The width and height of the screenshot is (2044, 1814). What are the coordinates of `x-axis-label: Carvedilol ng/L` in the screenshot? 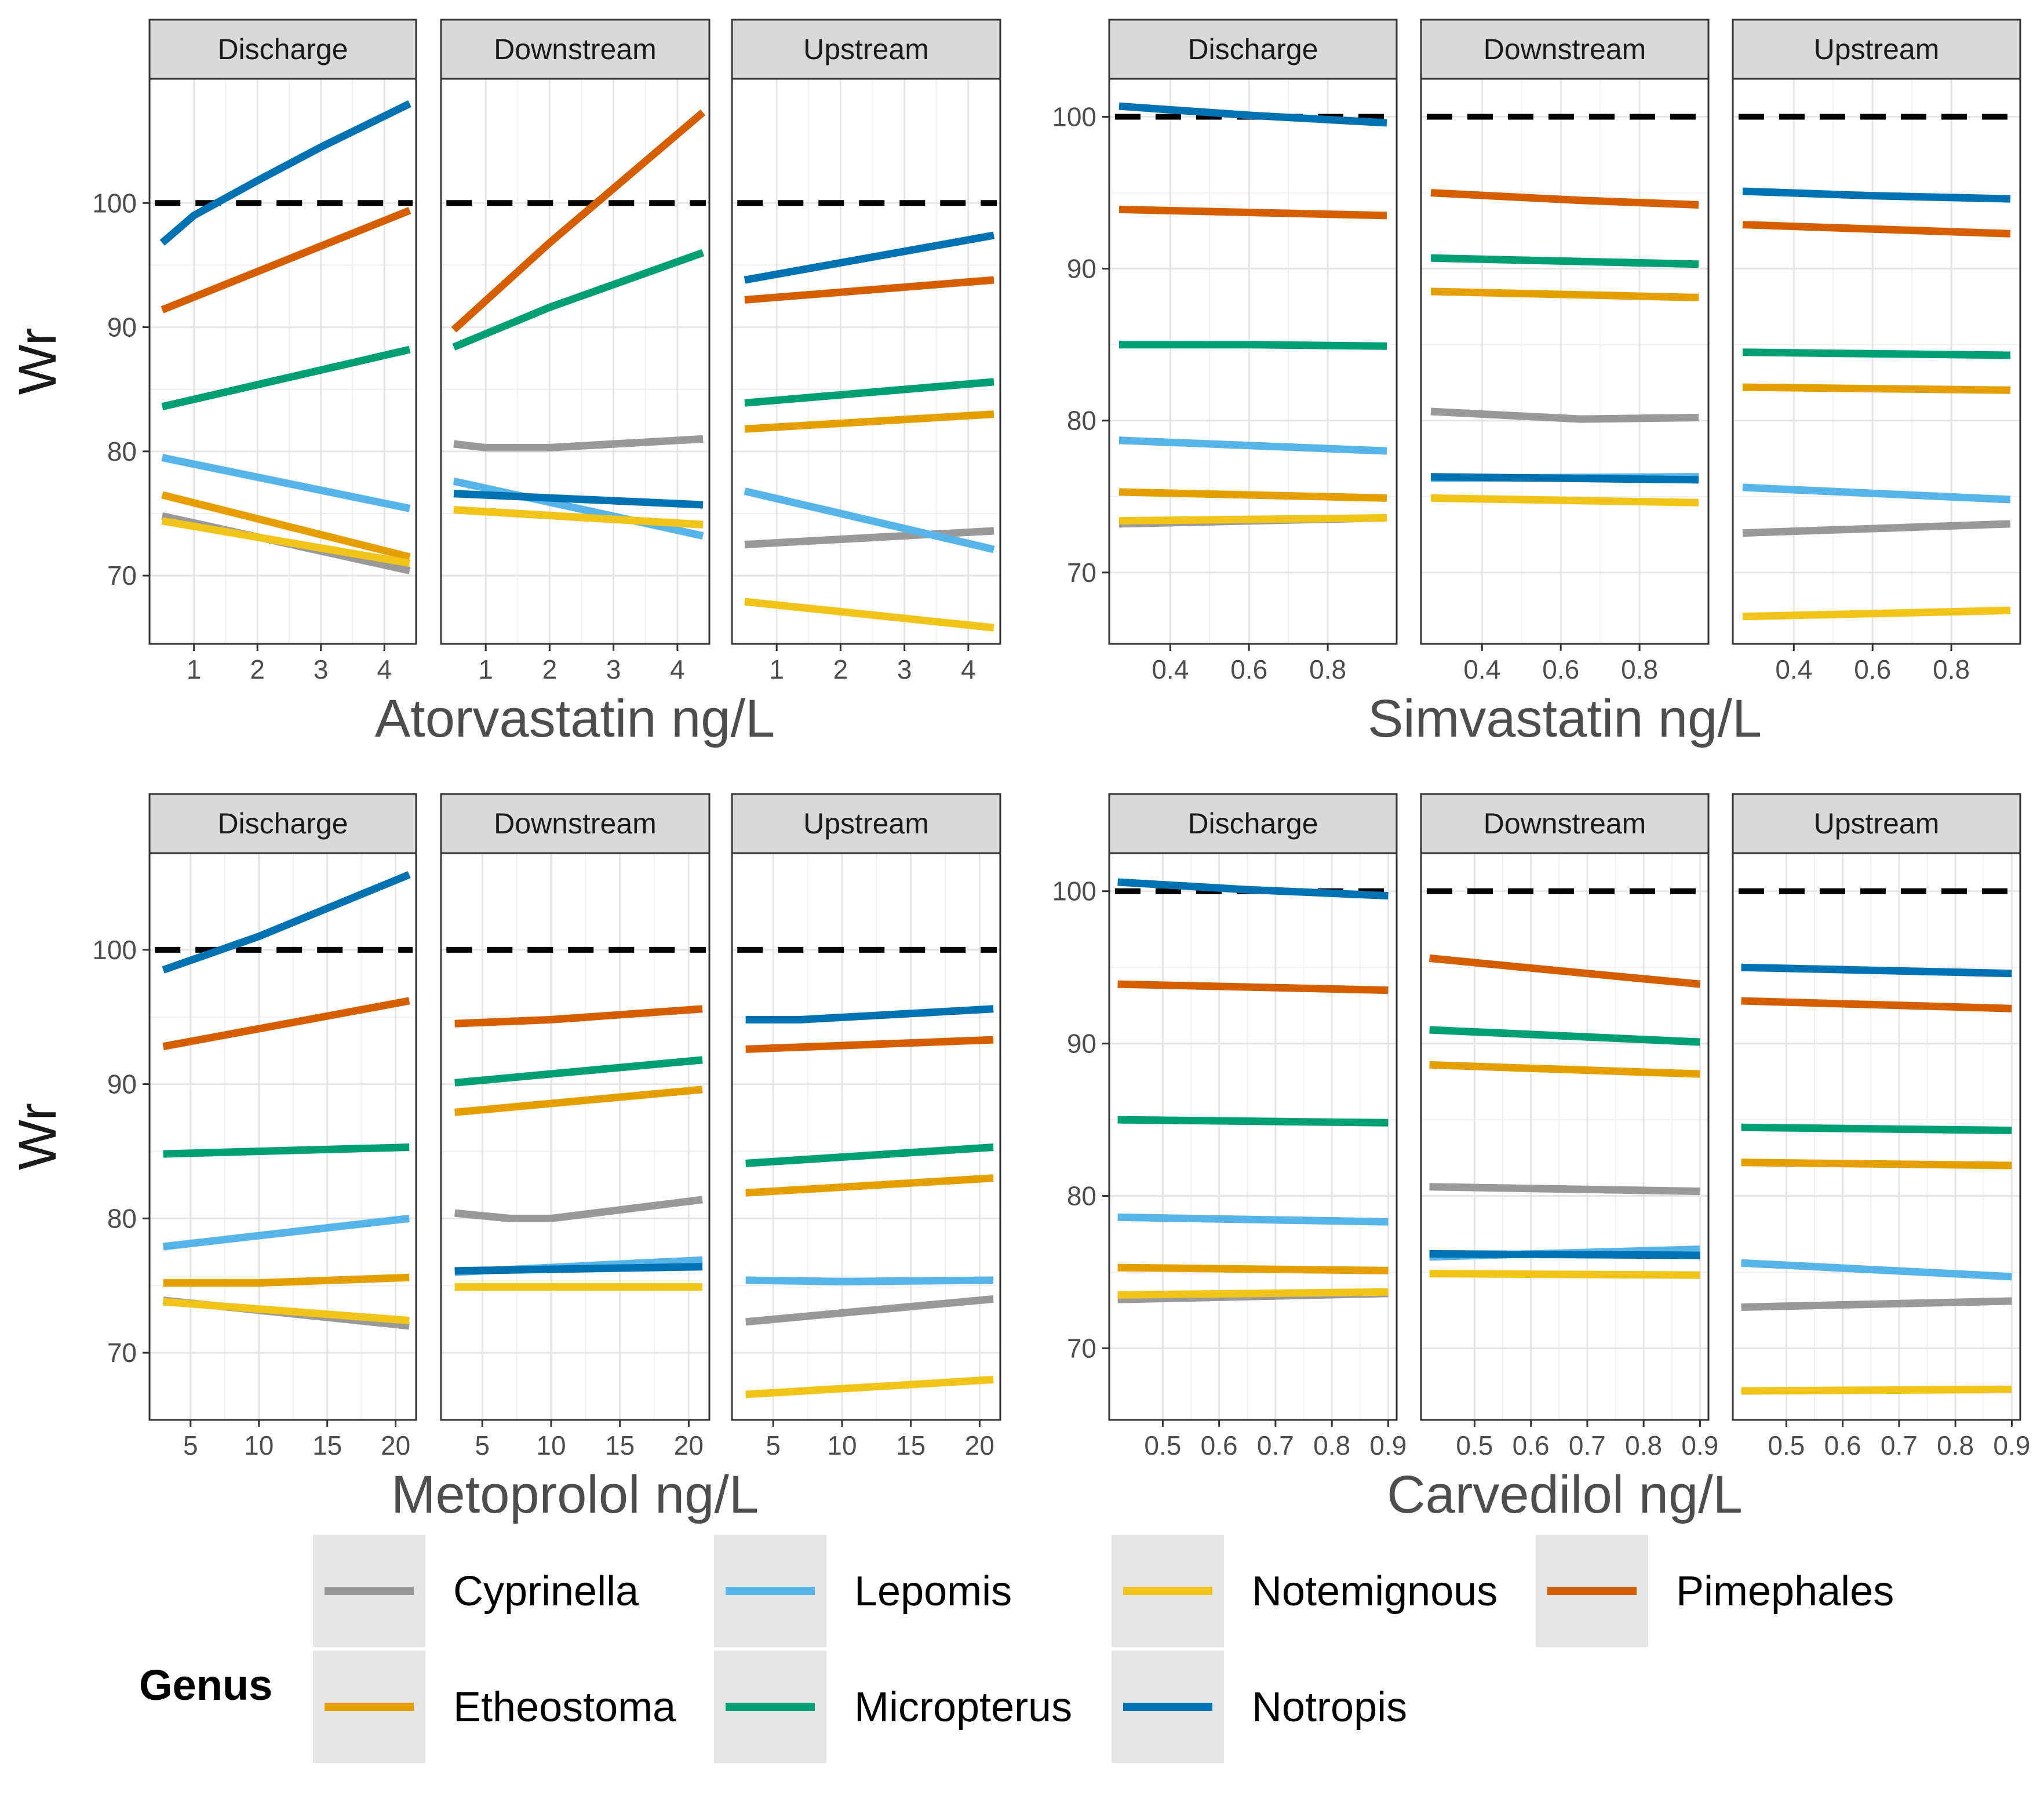 It's located at (1565, 1494).